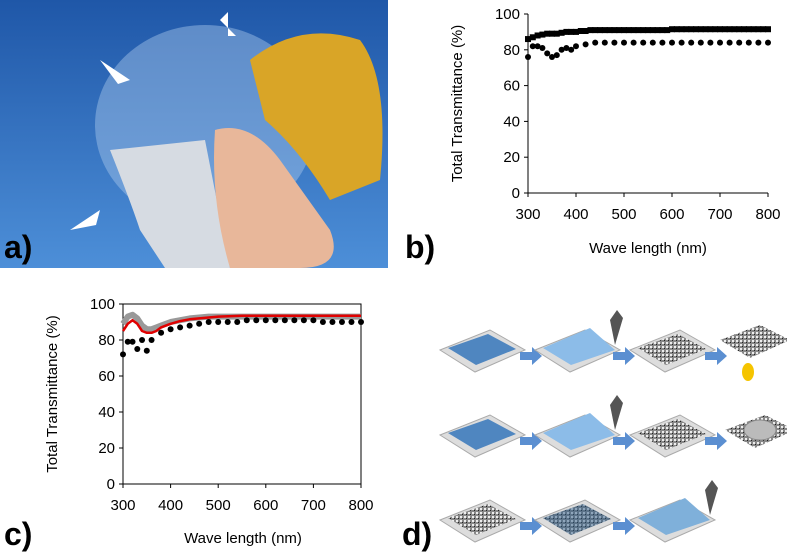 This screenshot has width=787, height=556. Describe the element at coordinates (18, 247) in the screenshot. I see `panel-label: a)` at that location.